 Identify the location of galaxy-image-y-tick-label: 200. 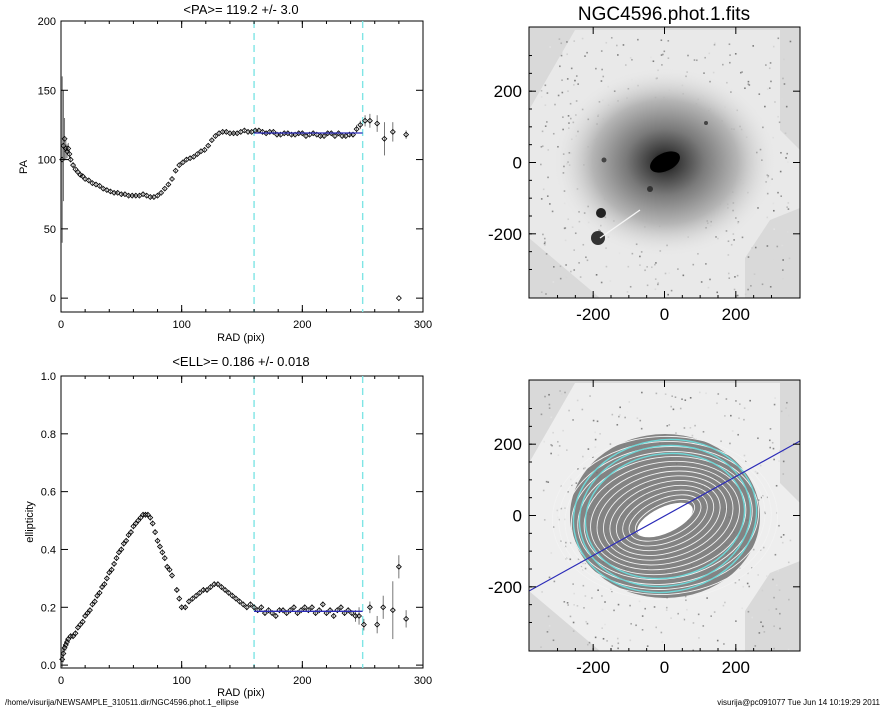
(508, 91).